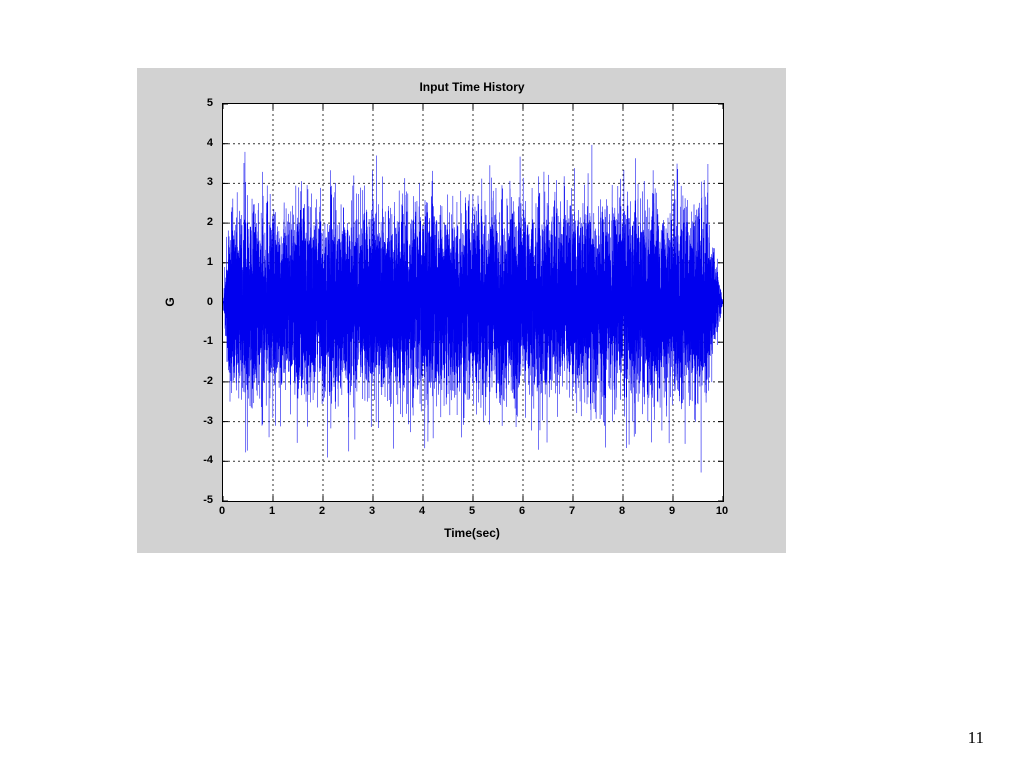 The image size is (1024, 768). Describe the element at coordinates (209, 261) in the screenshot. I see `y-tick-label: 1` at that location.